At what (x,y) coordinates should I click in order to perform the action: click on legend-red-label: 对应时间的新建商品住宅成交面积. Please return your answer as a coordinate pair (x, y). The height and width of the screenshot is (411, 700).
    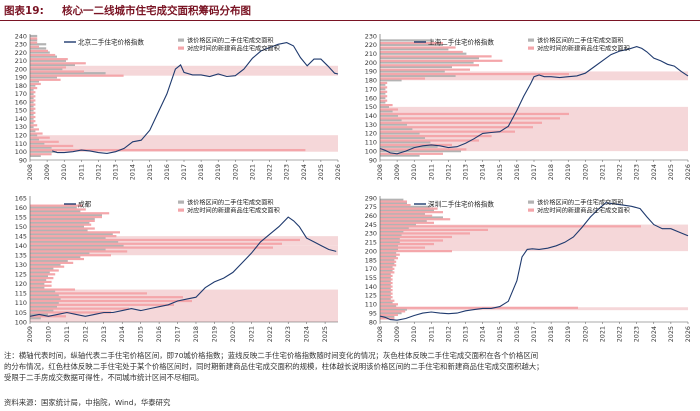
    Looking at the image, I should click on (233, 211).